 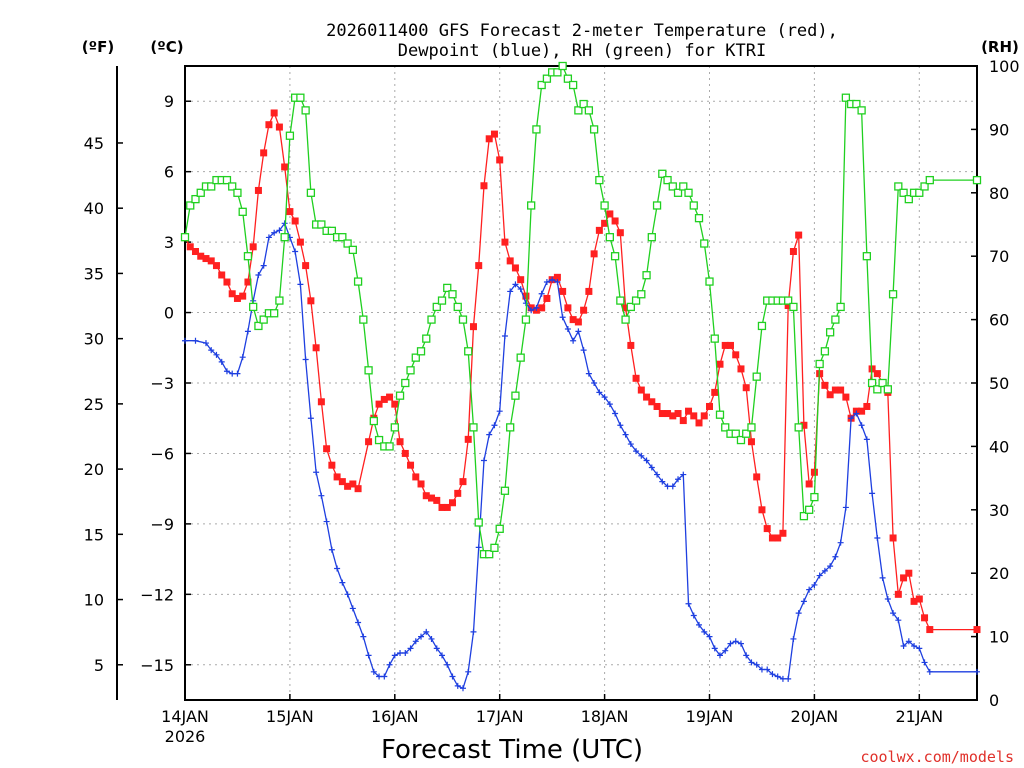 I want to click on x-tick-label: 17JAN, so click(x=500, y=716).